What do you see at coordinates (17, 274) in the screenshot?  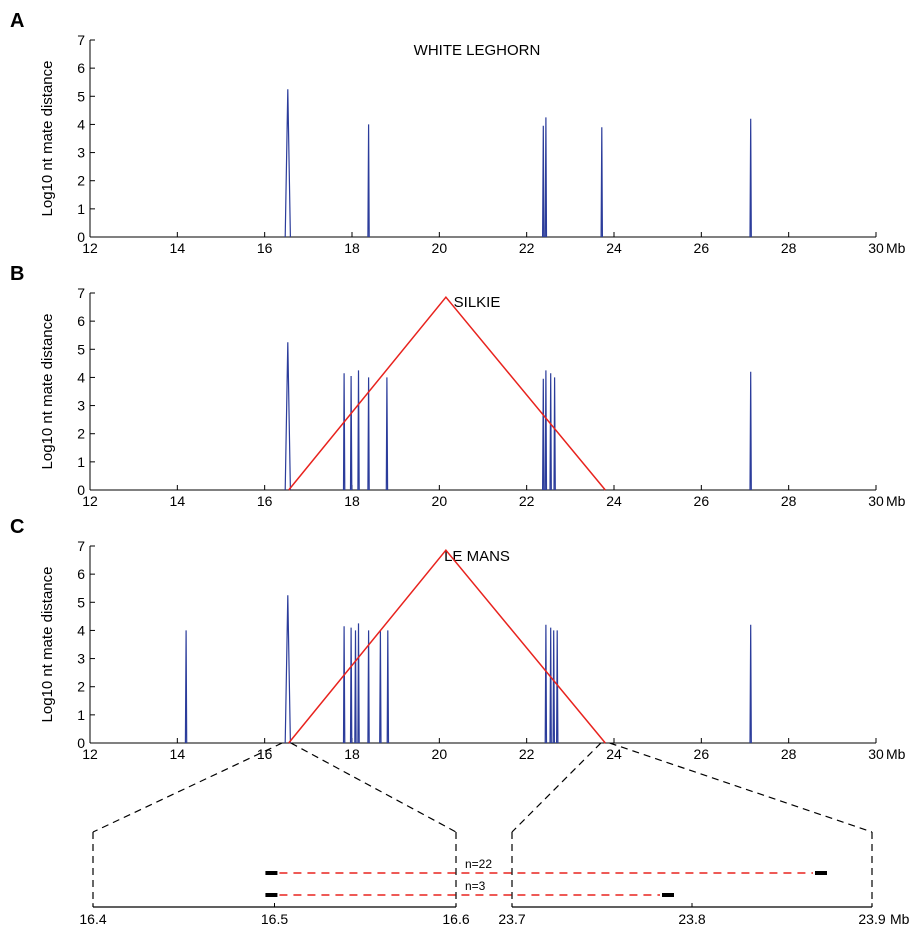 I see `panel-label-b: B` at bounding box center [17, 274].